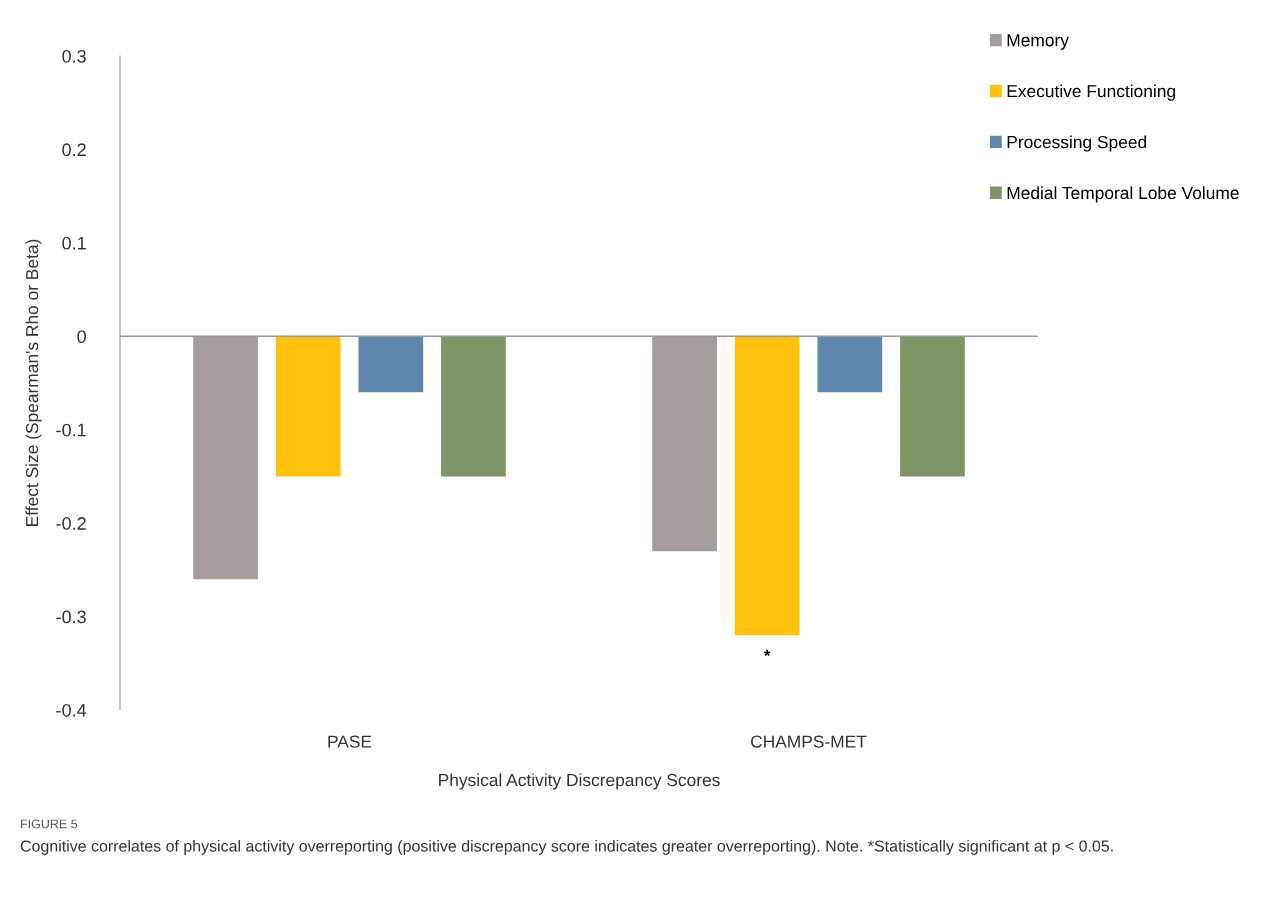  What do you see at coordinates (1123, 194) in the screenshot?
I see `legend-label: Medial Temporal Lobe Volume` at bounding box center [1123, 194].